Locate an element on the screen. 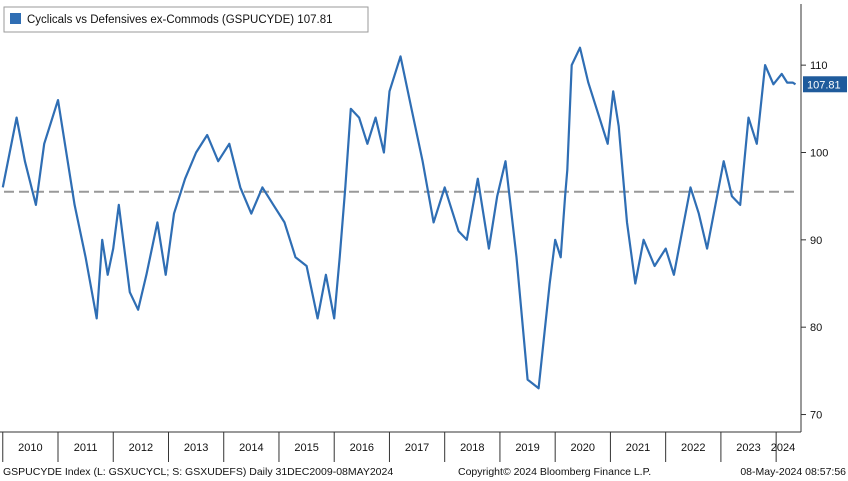 The height and width of the screenshot is (481, 848). x-tick-label: 2017 is located at coordinates (417, 448).